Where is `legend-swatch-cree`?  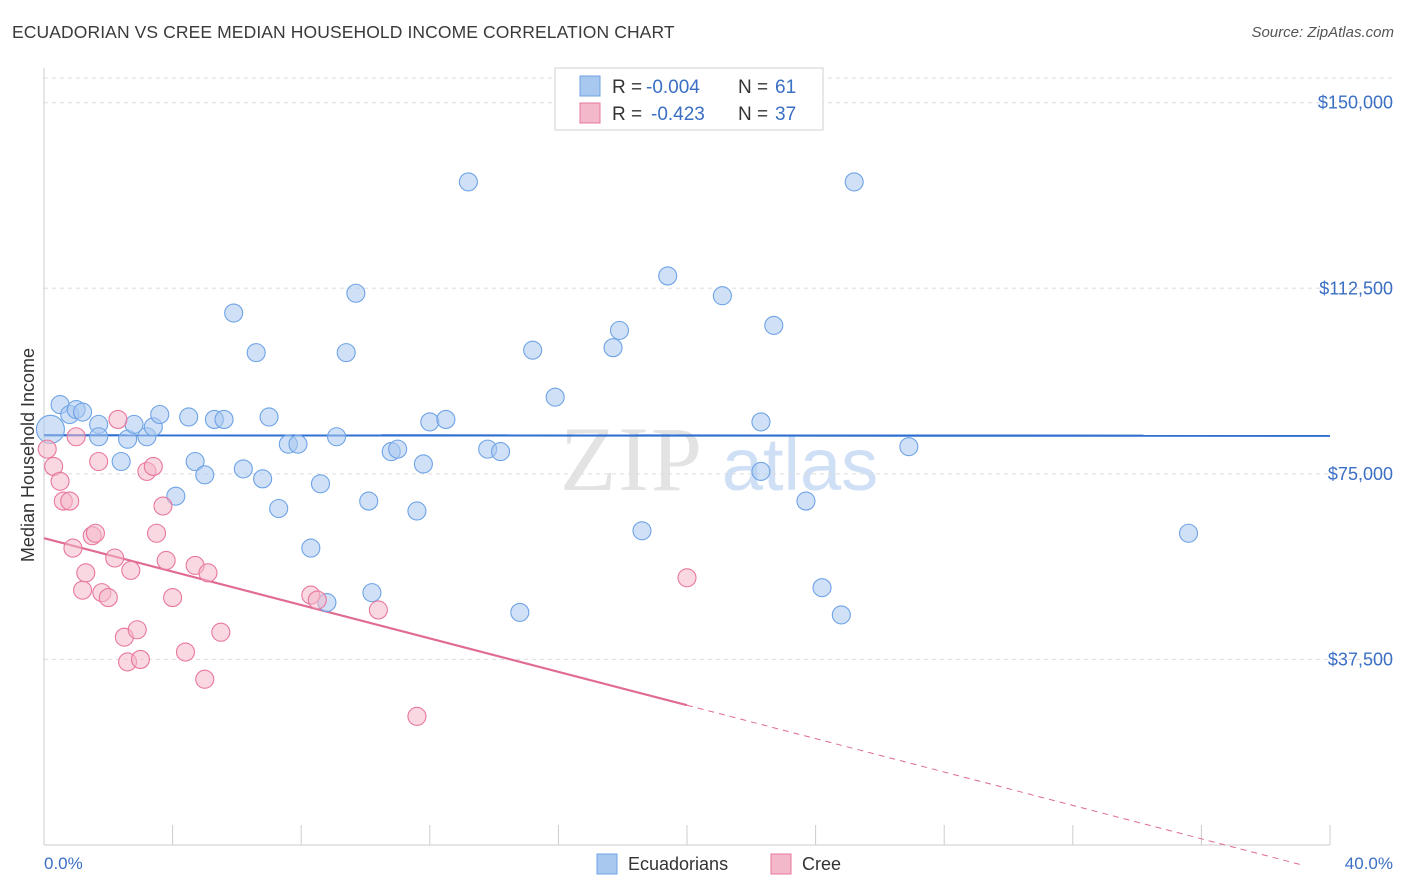
legend-swatch-cree is located at coordinates (590, 113).